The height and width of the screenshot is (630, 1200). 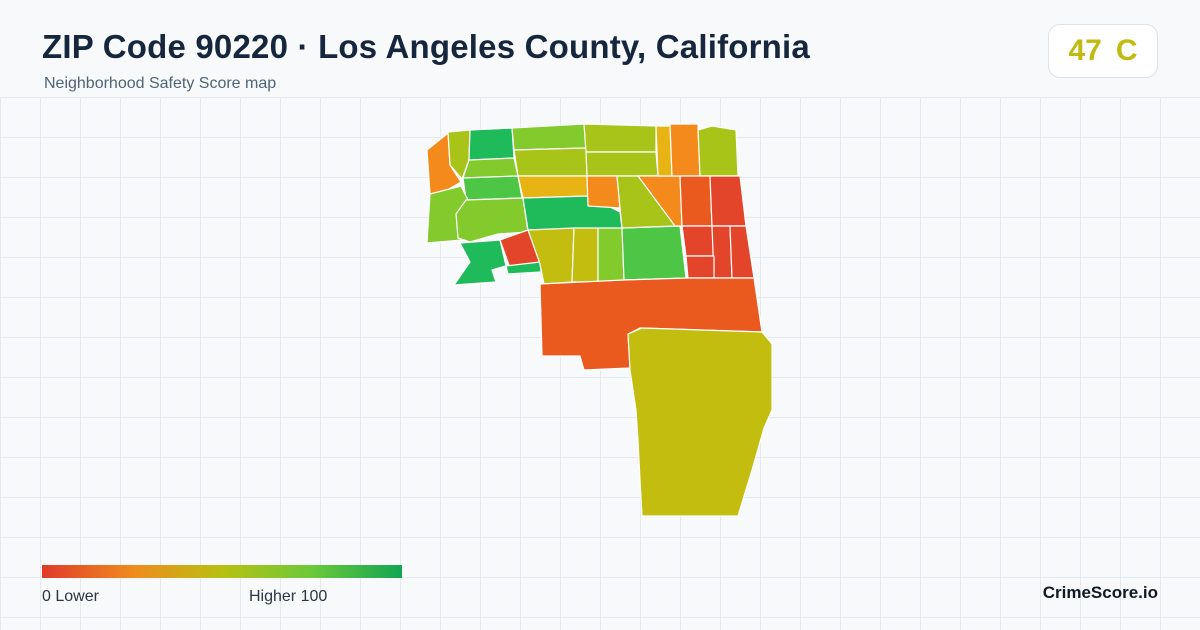 I want to click on legend-max-label: Higher 100, so click(x=288, y=596).